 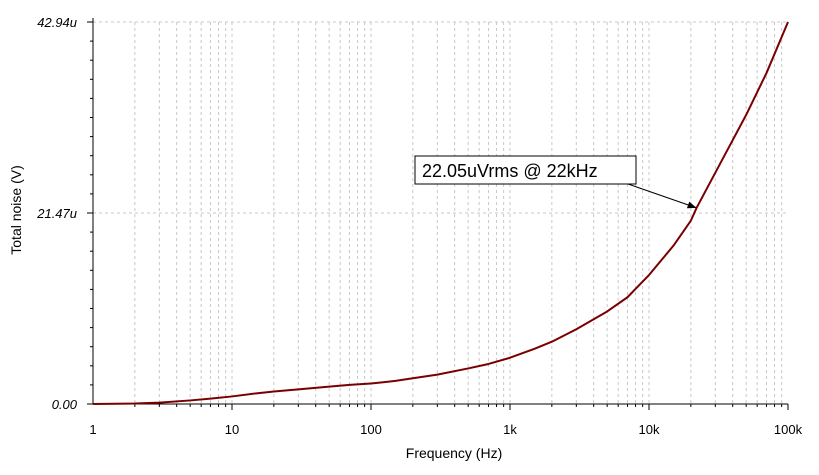 What do you see at coordinates (232, 429) in the screenshot?
I see `x-tick-label: 10` at bounding box center [232, 429].